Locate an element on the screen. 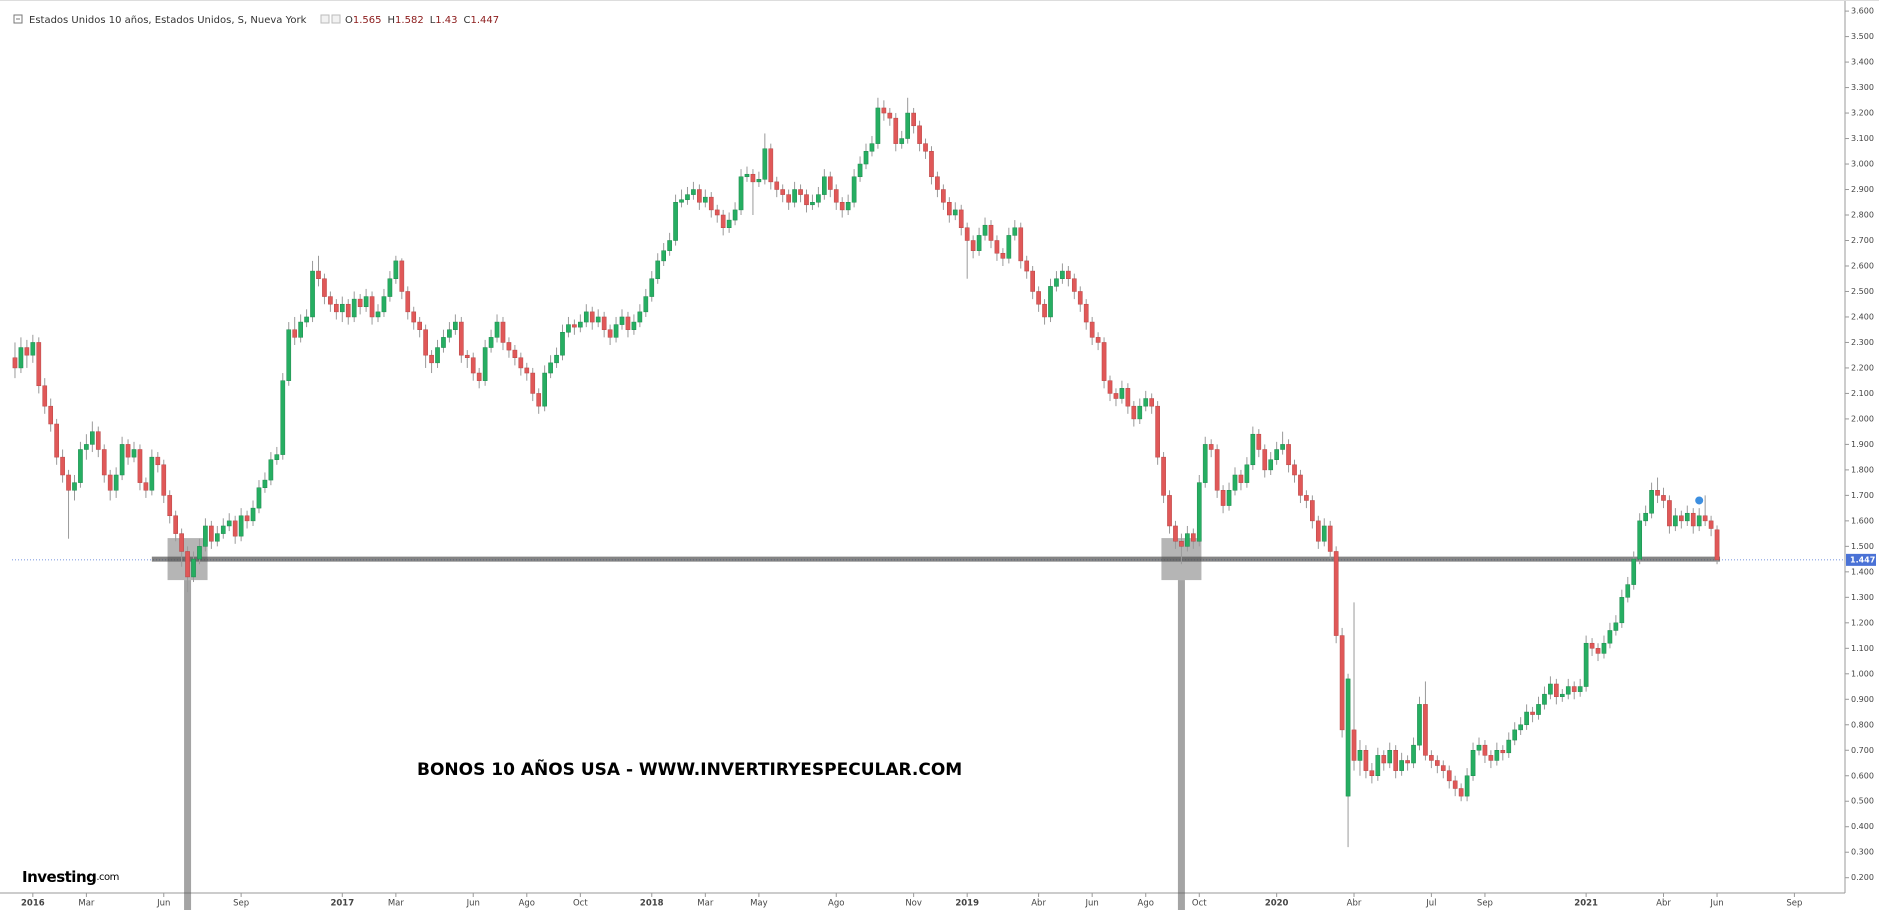 The width and height of the screenshot is (1879, 910). x-tick-label: 2018 is located at coordinates (652, 904).